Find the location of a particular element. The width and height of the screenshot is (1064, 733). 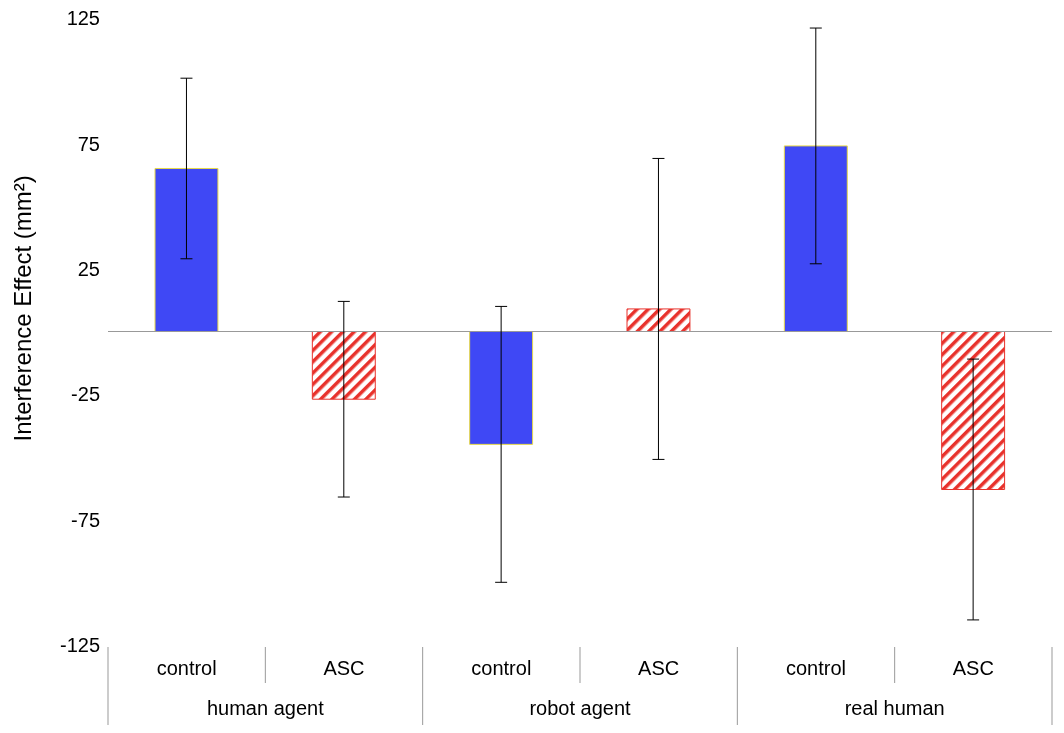

y-tick-label: -25 is located at coordinates (85, 394).